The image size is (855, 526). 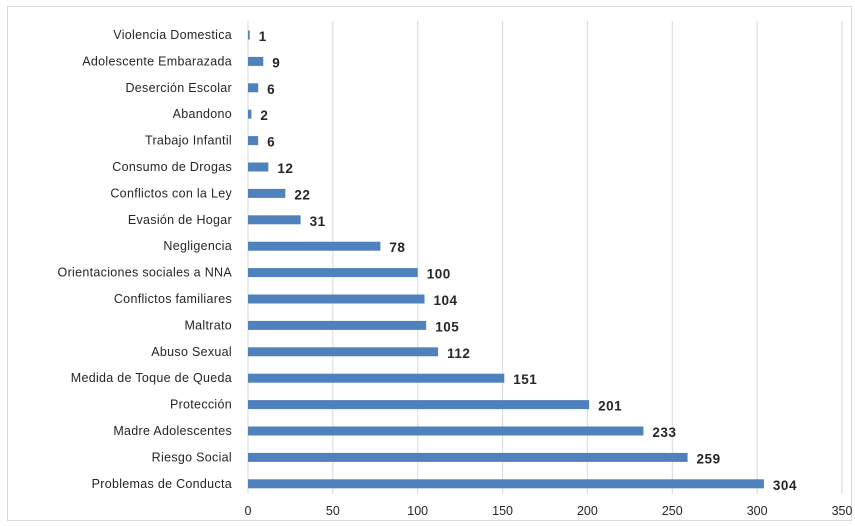 What do you see at coordinates (264, 115) in the screenshot?
I see `data-label: 2` at bounding box center [264, 115].